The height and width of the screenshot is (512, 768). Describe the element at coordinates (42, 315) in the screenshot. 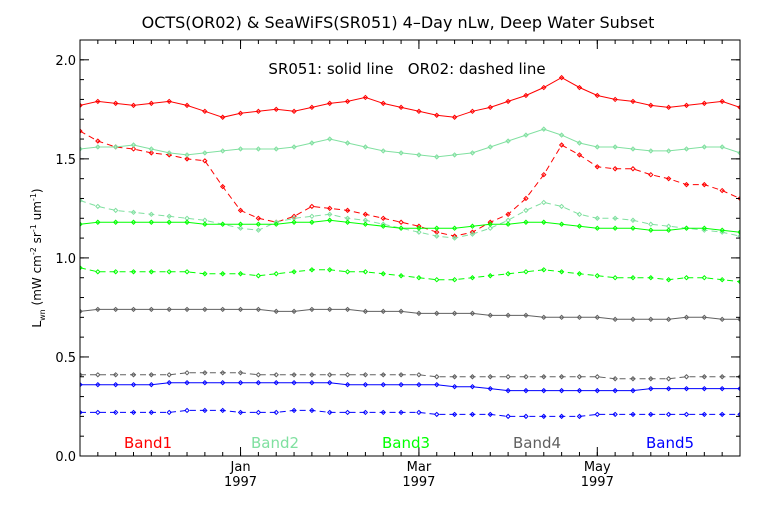

I see `y-axis-label-subscript: wn` at that location.